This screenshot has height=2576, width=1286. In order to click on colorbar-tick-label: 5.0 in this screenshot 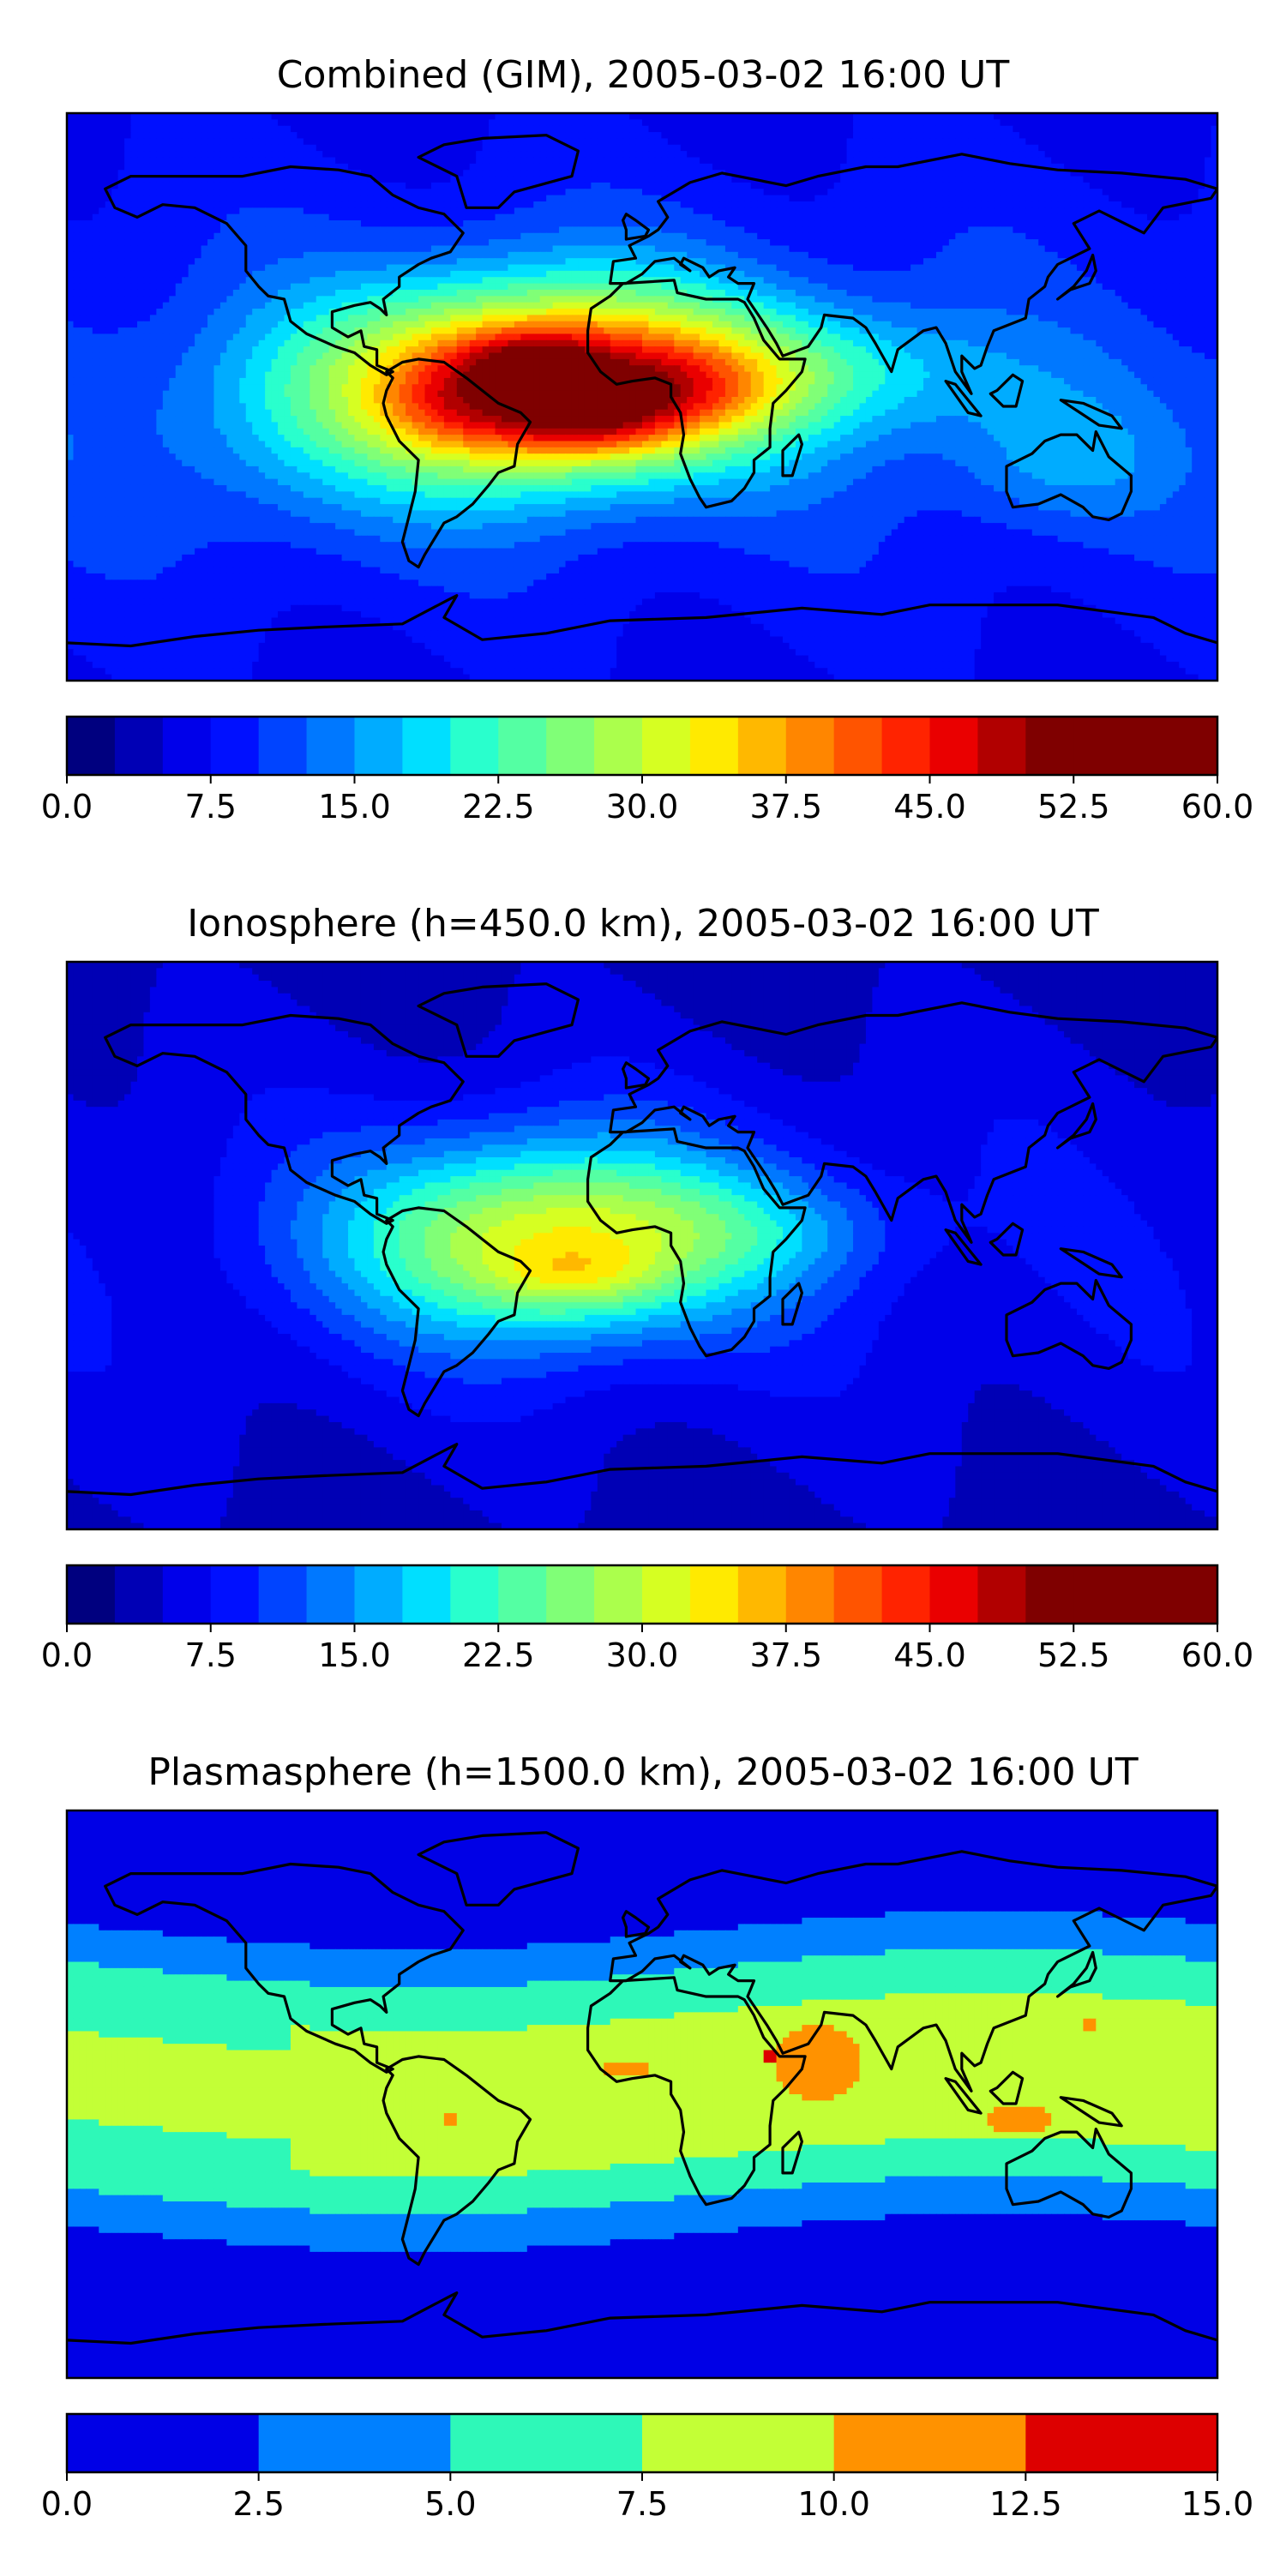, I will do `click(450, 2504)`.